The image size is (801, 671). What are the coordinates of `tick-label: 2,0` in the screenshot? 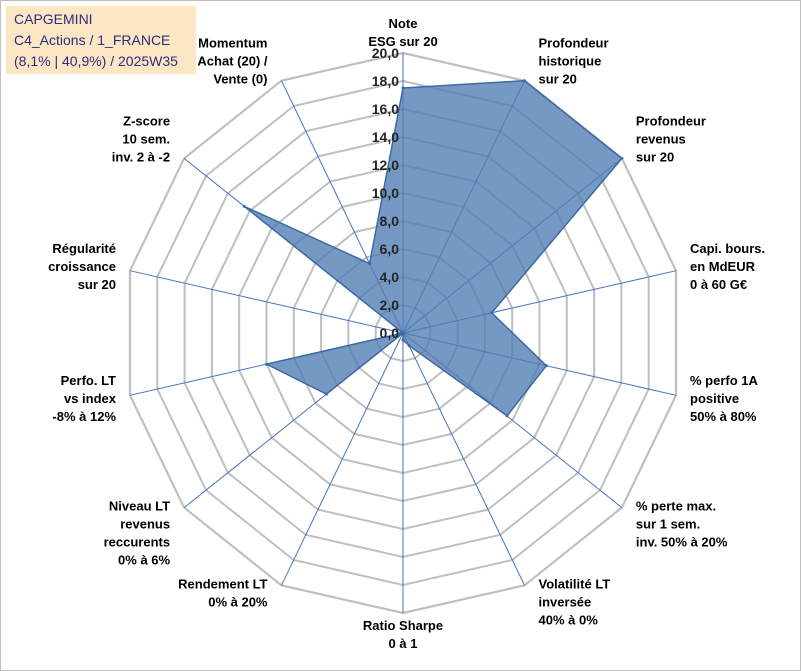 It's located at (390, 305).